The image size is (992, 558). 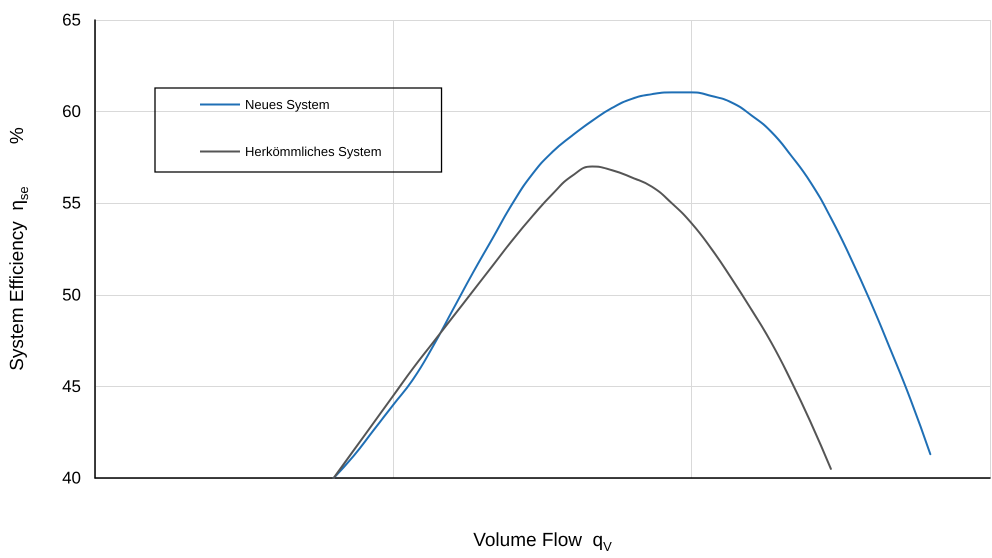 What do you see at coordinates (71, 20) in the screenshot?
I see `y-tick-label: 65` at bounding box center [71, 20].